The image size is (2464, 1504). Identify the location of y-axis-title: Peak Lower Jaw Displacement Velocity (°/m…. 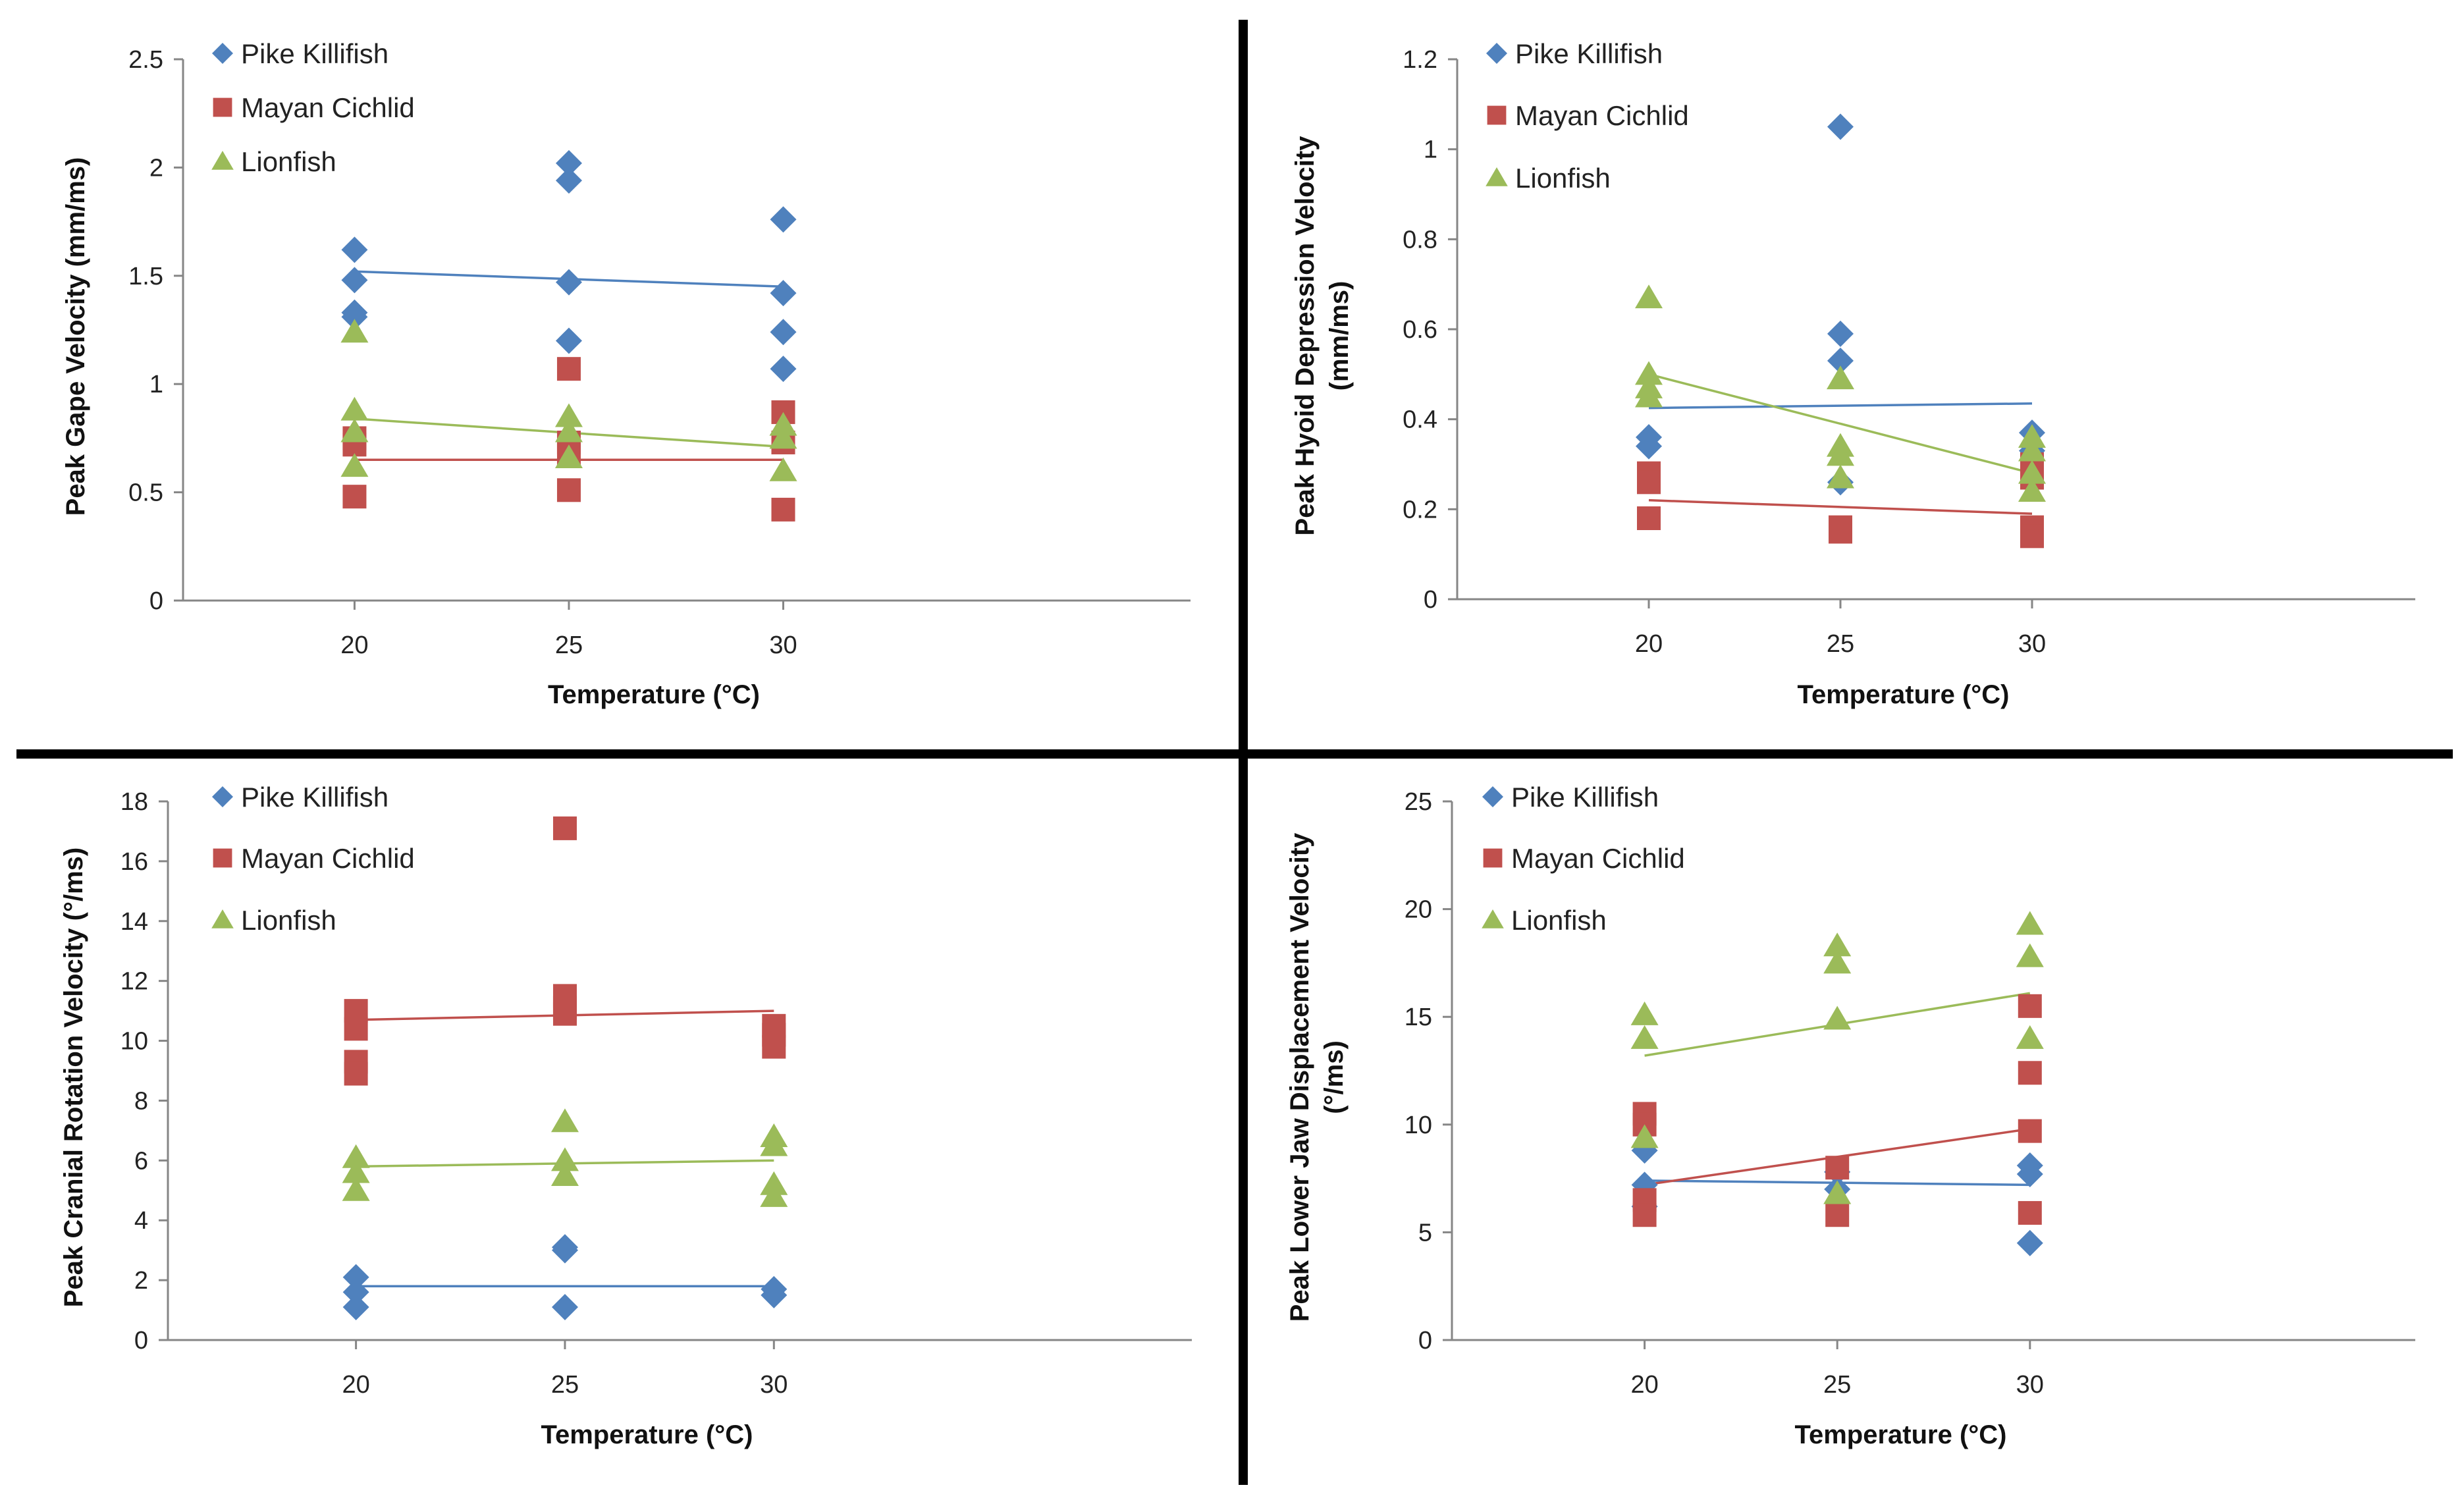
(1317, 1077).